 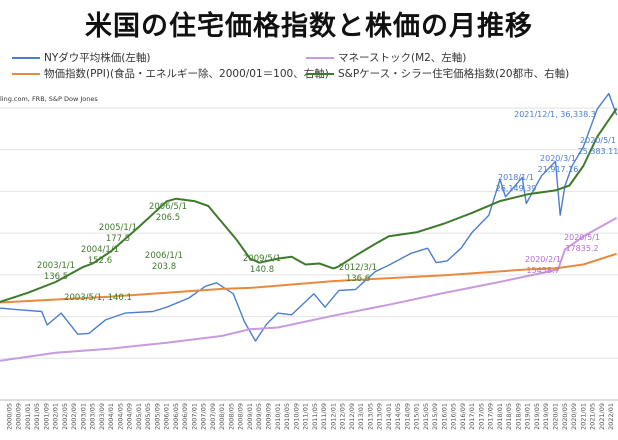 I want to click on x-tick-label: 2002/05, so click(x=65, y=416).